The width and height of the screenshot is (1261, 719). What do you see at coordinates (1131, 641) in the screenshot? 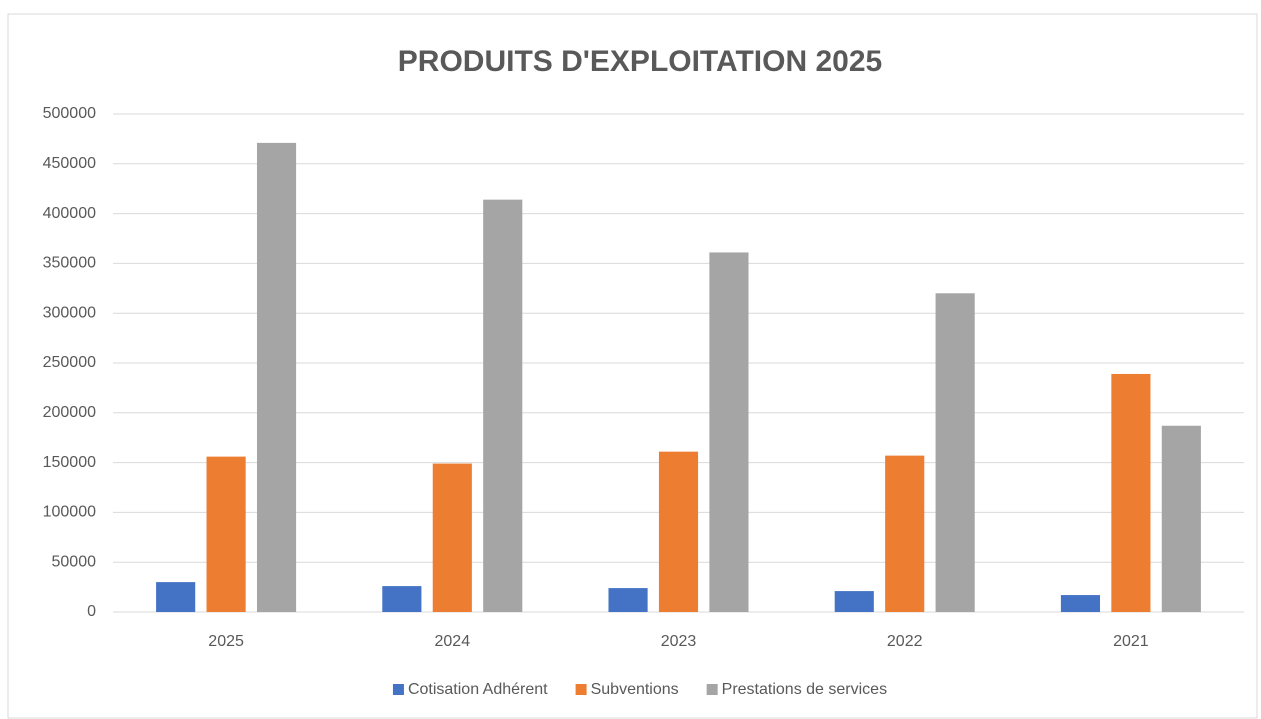
I see `x-tick-label: 2021` at bounding box center [1131, 641].